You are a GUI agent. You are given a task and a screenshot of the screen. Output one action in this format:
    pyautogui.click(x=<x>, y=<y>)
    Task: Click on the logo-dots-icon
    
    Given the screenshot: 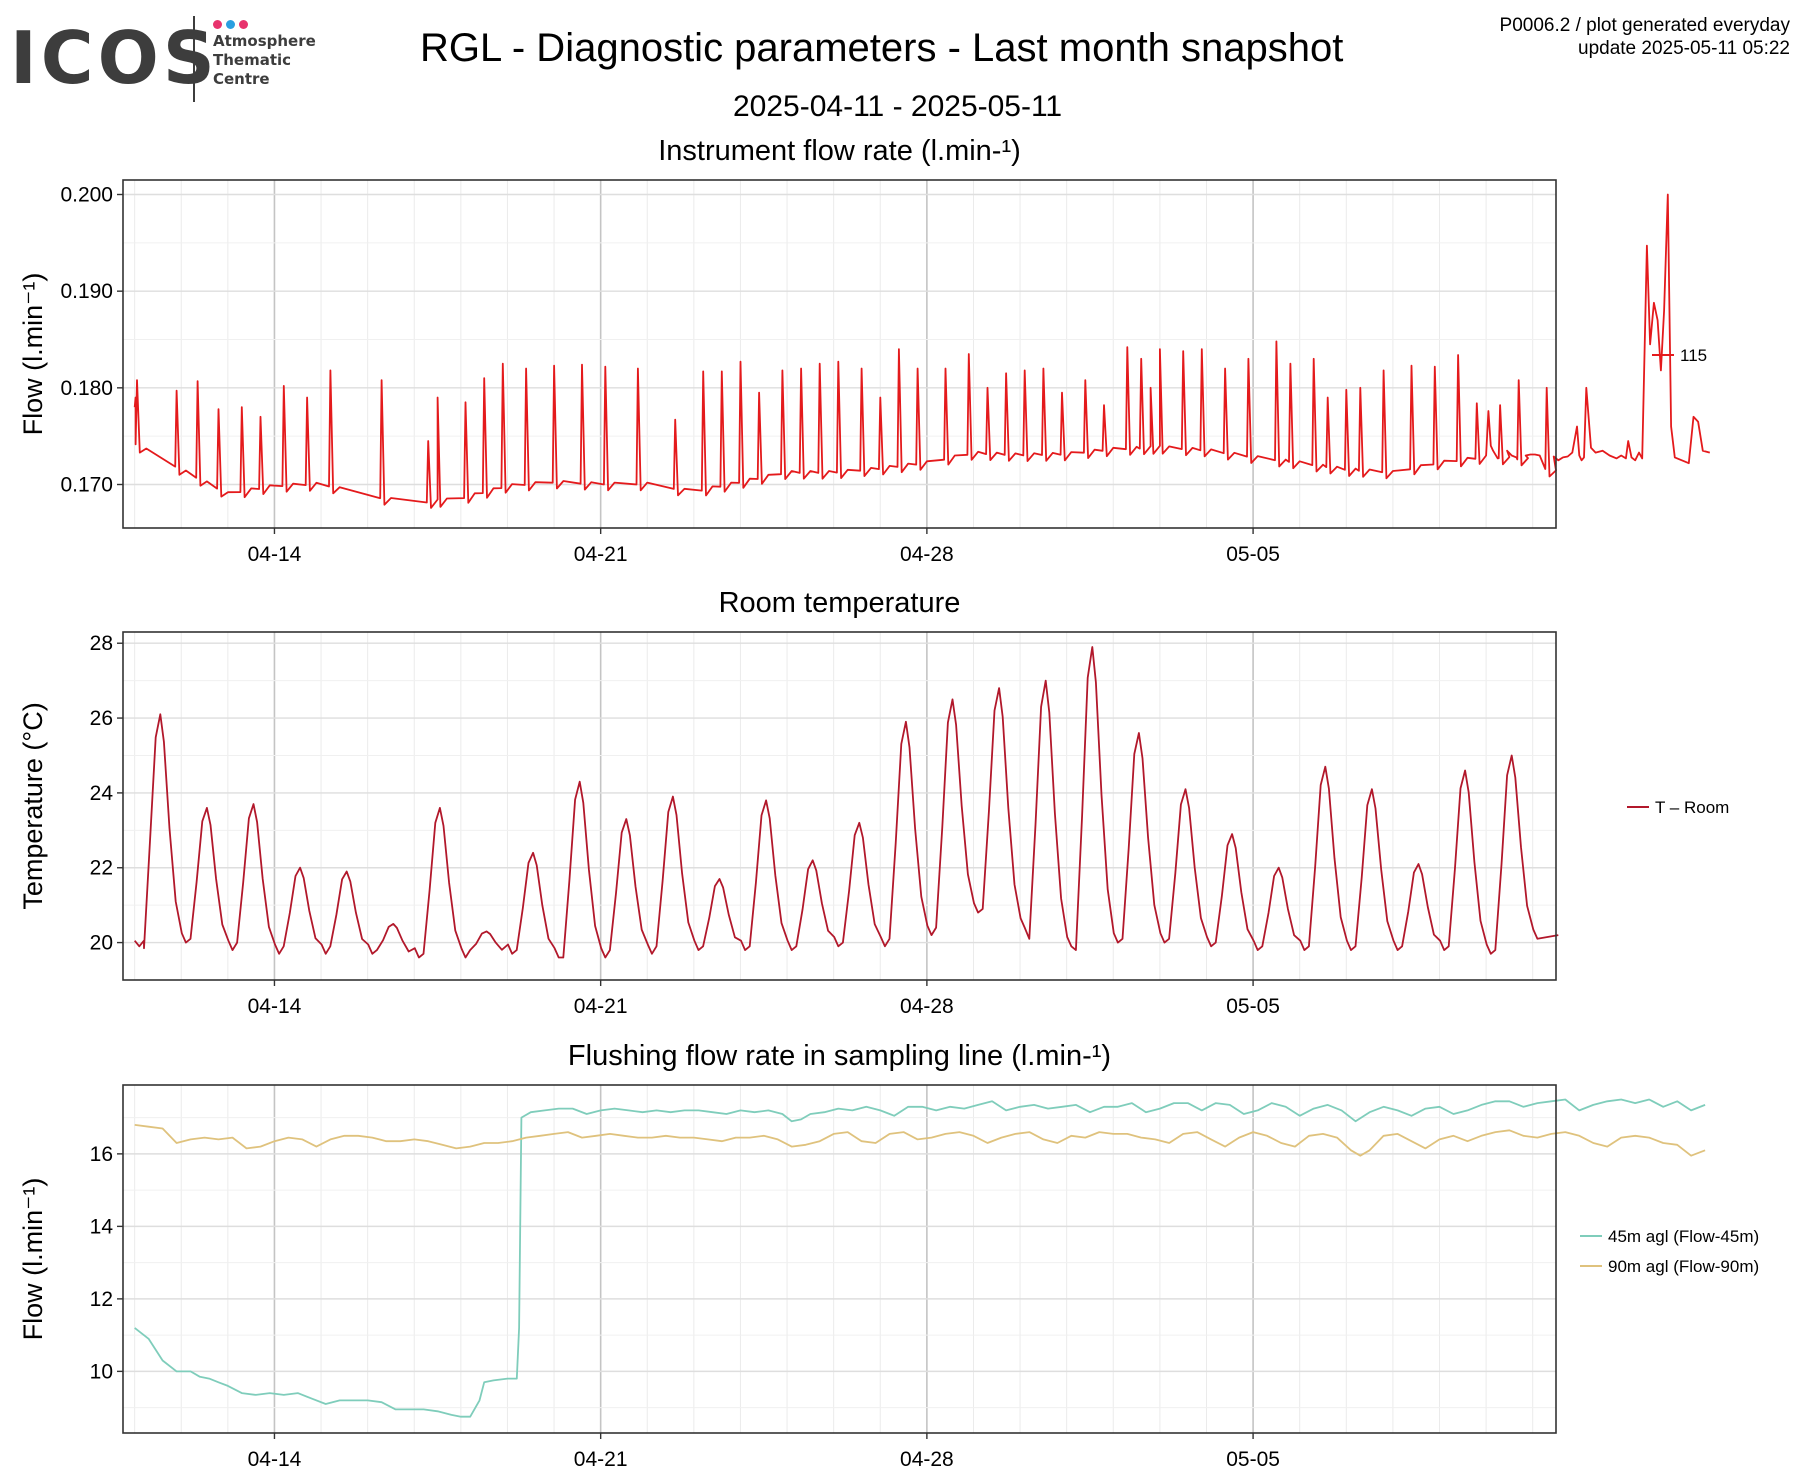 What is the action you would take?
    pyautogui.click(x=232, y=25)
    